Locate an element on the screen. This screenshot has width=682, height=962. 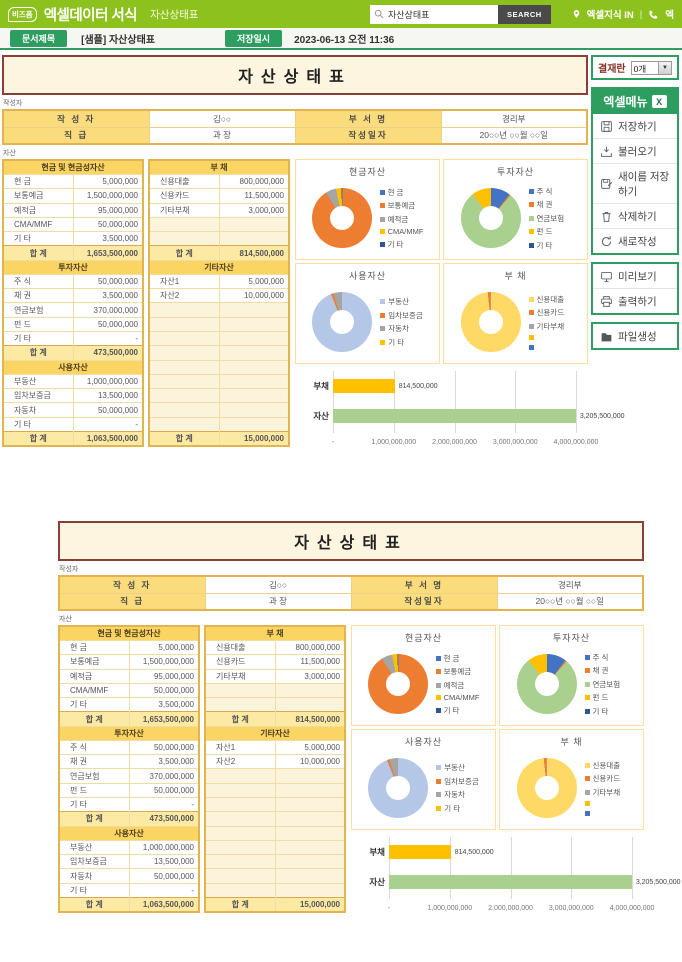
search-input is located at coordinates (434, 14).